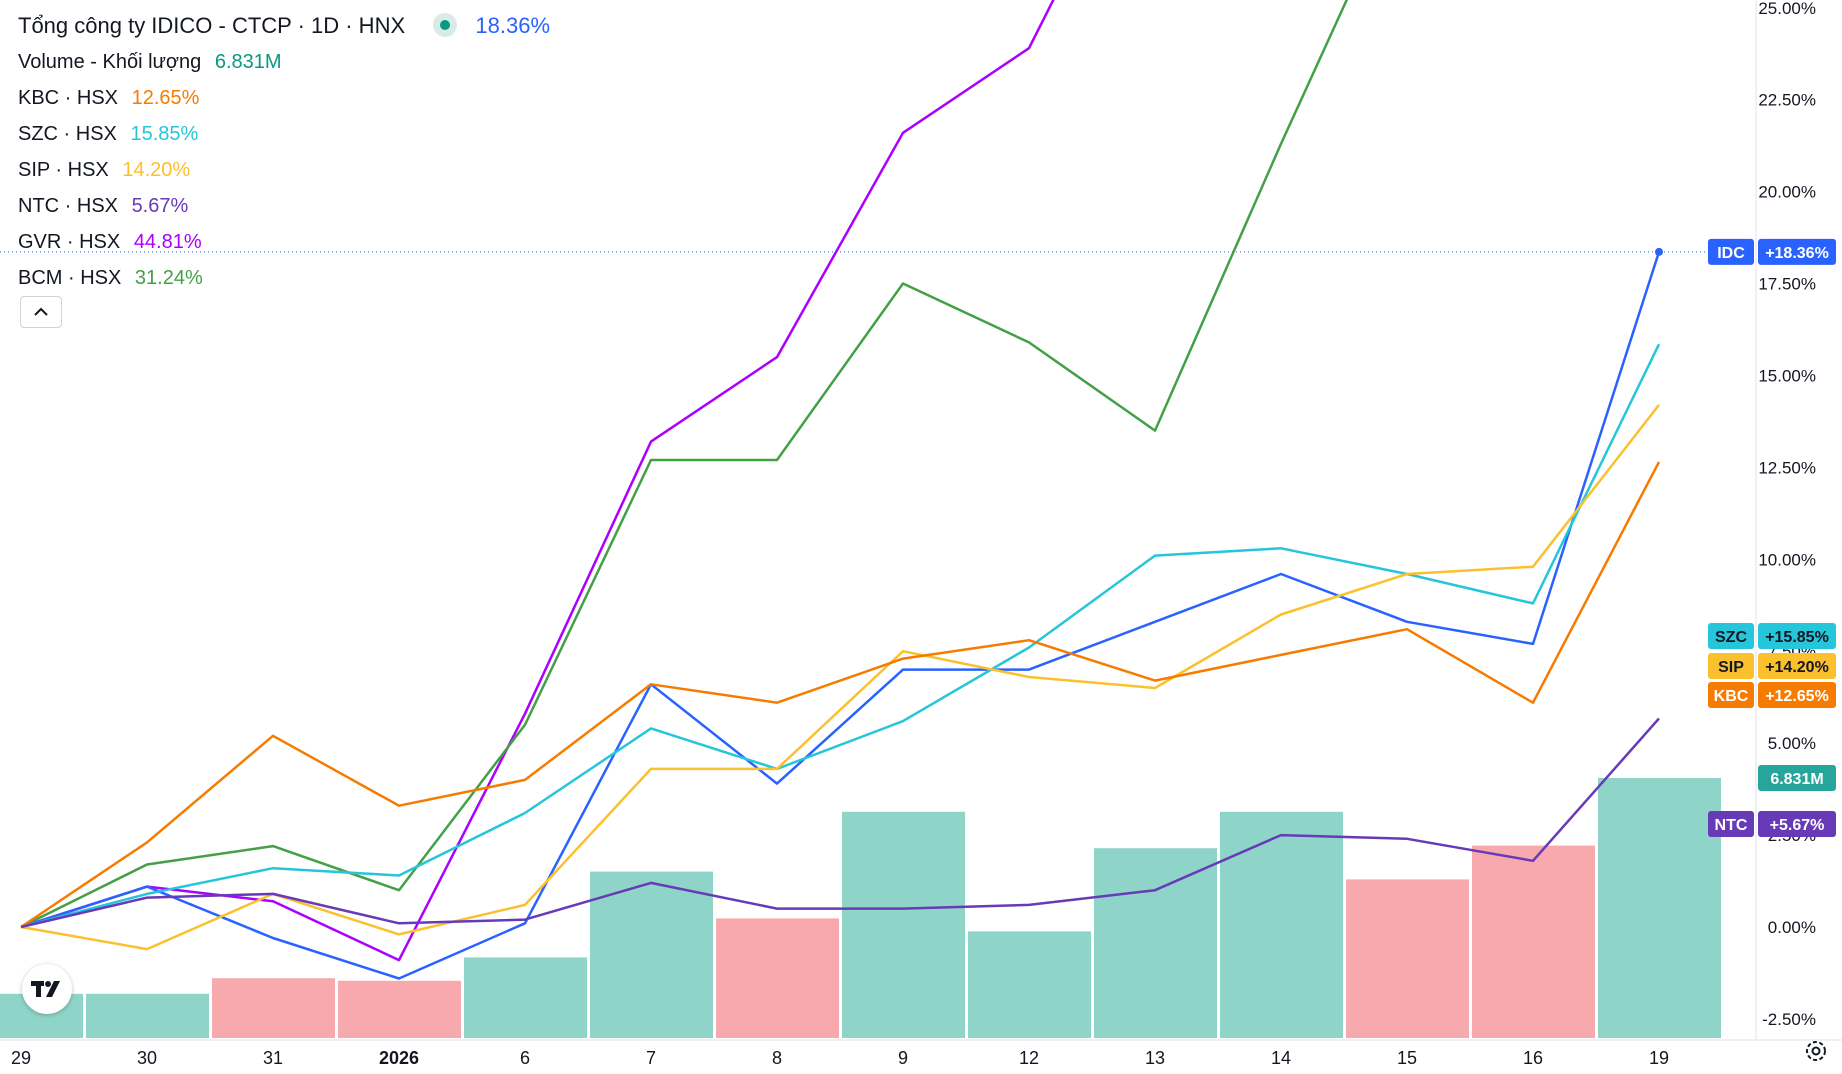 This screenshot has width=1842, height=1074. I want to click on value-tag-value: +5.67%, so click(1797, 825).